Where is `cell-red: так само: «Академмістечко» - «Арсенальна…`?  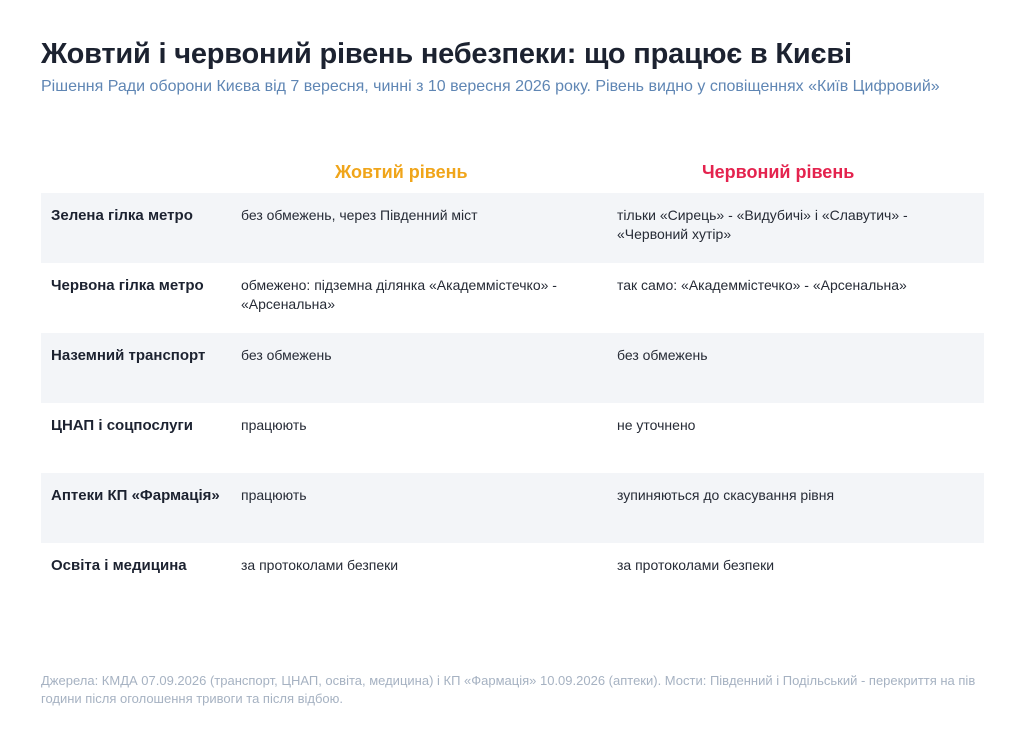 cell-red: так само: «Академмістечко» - «Арсенальна… is located at coordinates (762, 285).